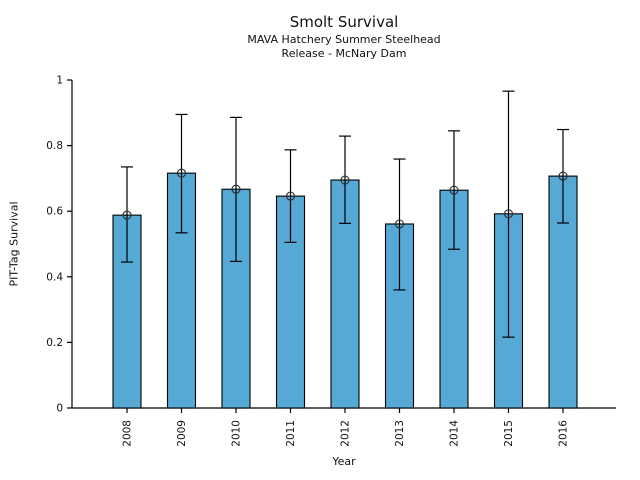 Image resolution: width=640 pixels, height=480 pixels. Describe the element at coordinates (344, 22) in the screenshot. I see `chart-title: Smolt Survival` at that location.